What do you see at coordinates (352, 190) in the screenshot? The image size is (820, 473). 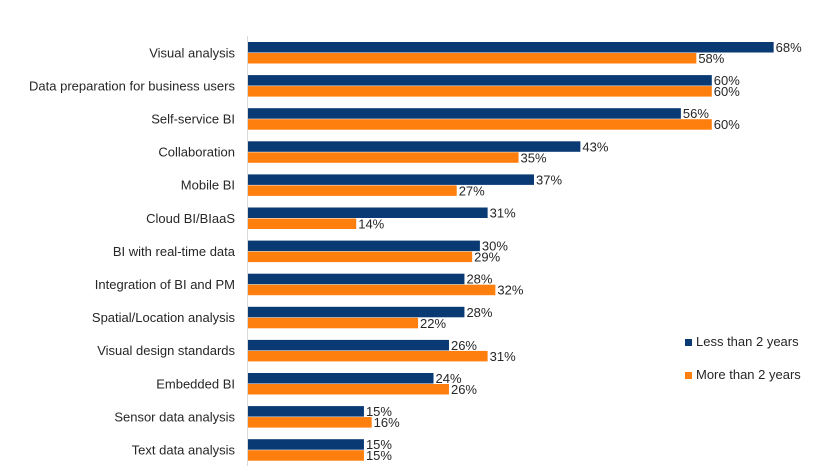 I see `bar-more-than-2-years-mobile-bi` at bounding box center [352, 190].